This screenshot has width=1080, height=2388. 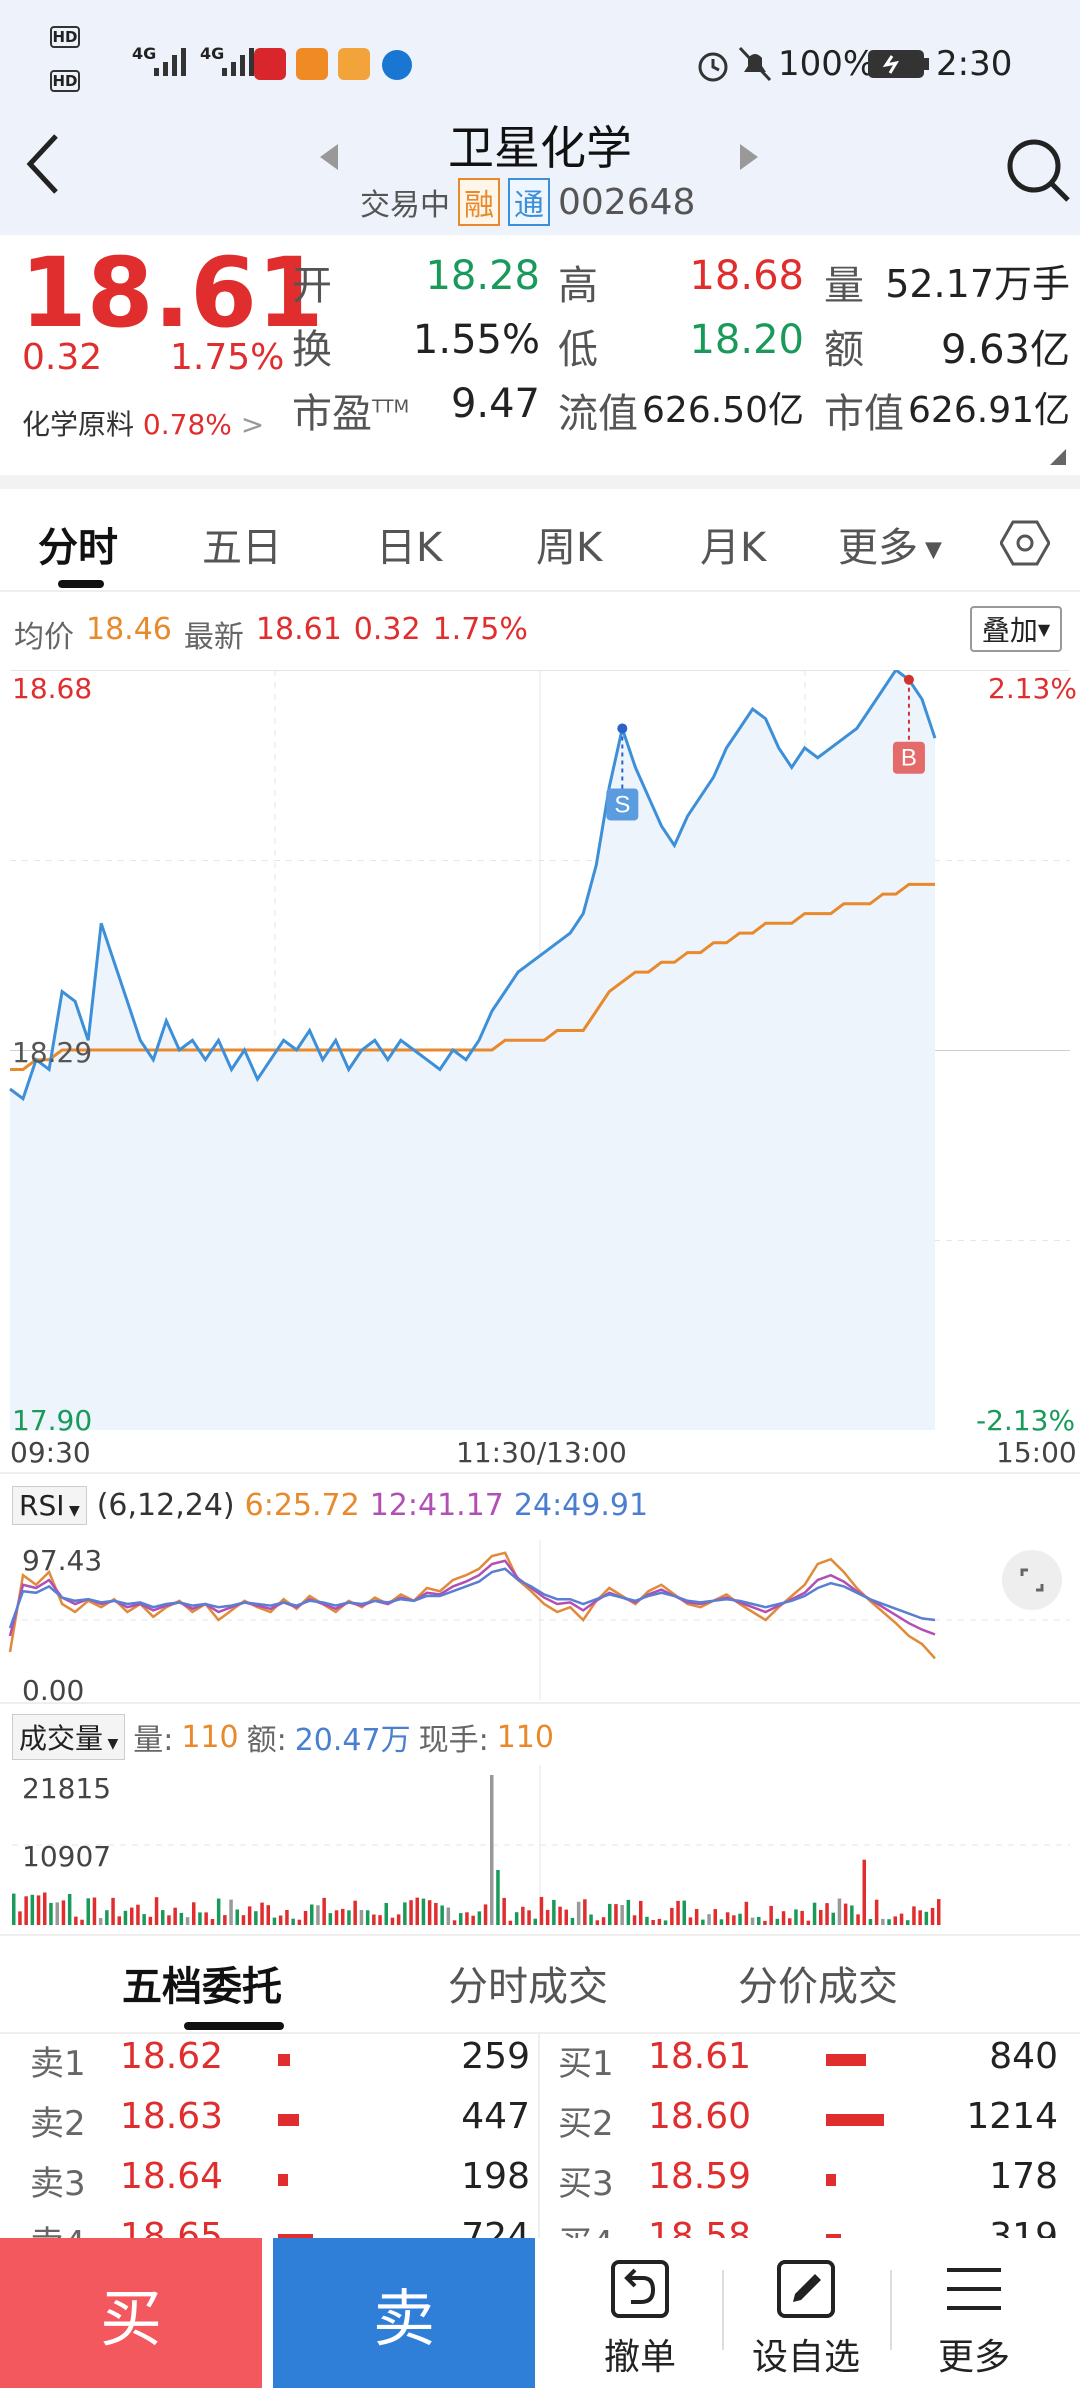 What do you see at coordinates (1016, 629) in the screenshot?
I see `overlay-button: 叠加 ▼` at bounding box center [1016, 629].